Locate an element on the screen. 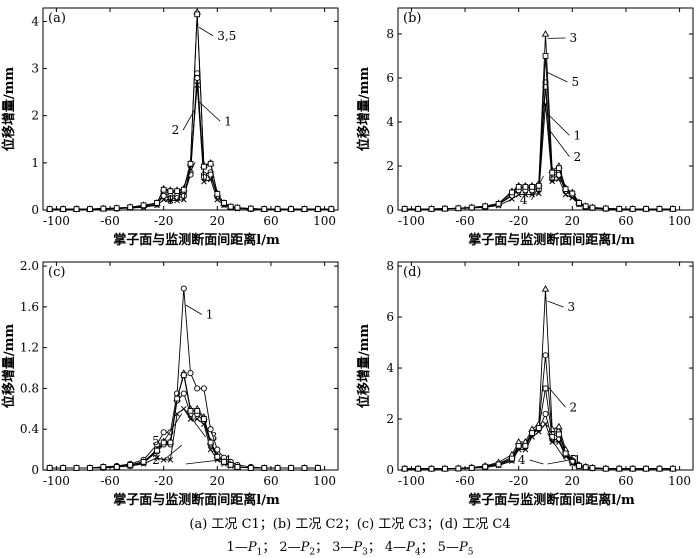 The width and height of the screenshot is (700, 558). panel-label: (a) is located at coordinates (57, 18).